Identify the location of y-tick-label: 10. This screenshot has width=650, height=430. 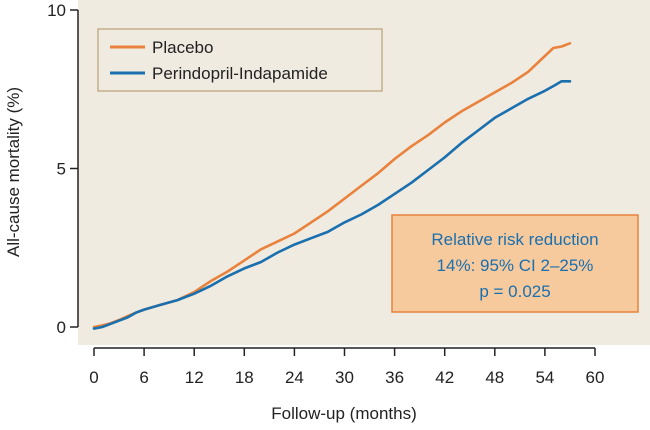
(56, 10).